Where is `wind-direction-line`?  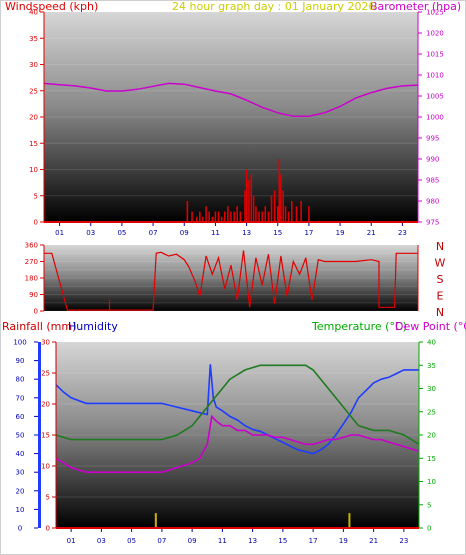
wind-direction-line is located at coordinates (231, 280).